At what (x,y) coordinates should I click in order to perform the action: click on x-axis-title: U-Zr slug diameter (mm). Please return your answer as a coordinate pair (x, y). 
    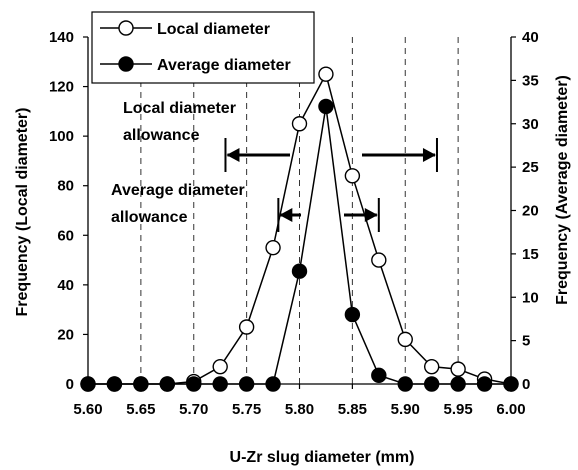
    Looking at the image, I should click on (322, 457).